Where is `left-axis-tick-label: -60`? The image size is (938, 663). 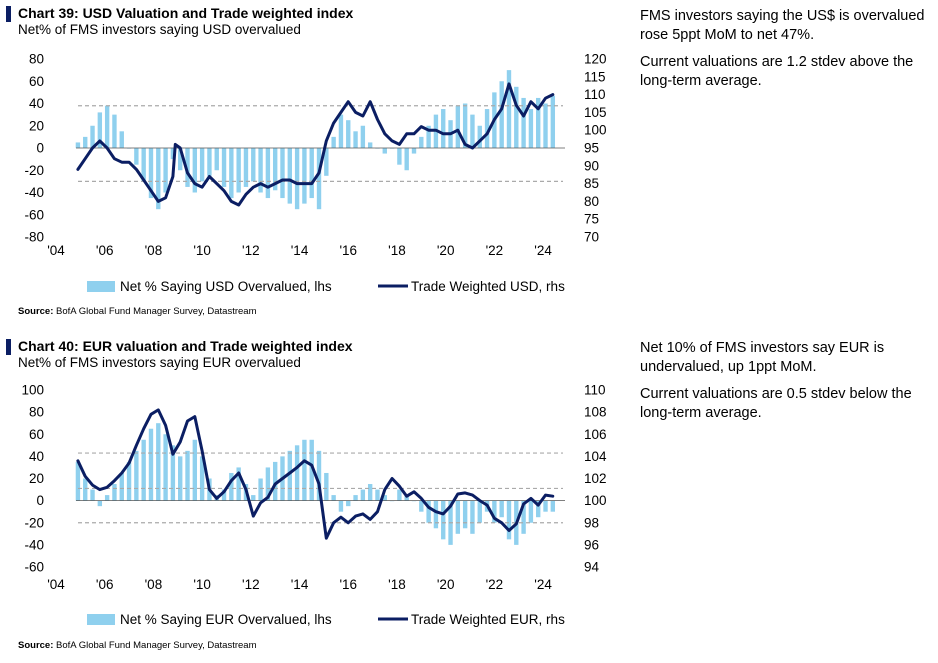
left-axis-tick-label: -60 is located at coordinates (34, 214).